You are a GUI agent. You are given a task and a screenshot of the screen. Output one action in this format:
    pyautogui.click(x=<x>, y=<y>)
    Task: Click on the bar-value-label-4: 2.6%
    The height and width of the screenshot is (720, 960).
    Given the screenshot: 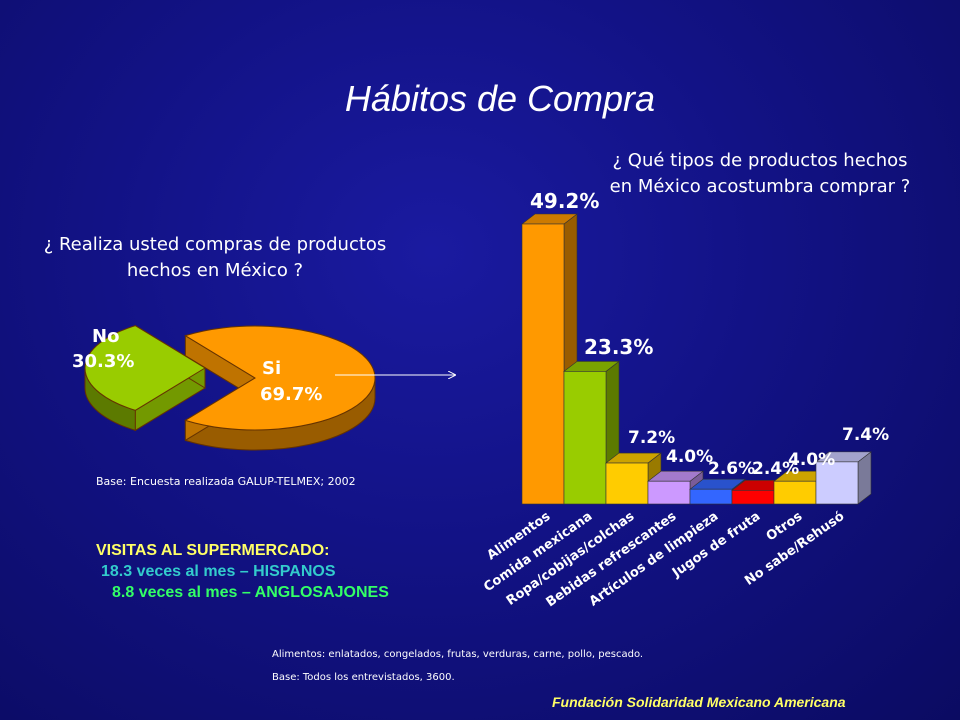 What is the action you would take?
    pyautogui.click(x=731, y=469)
    